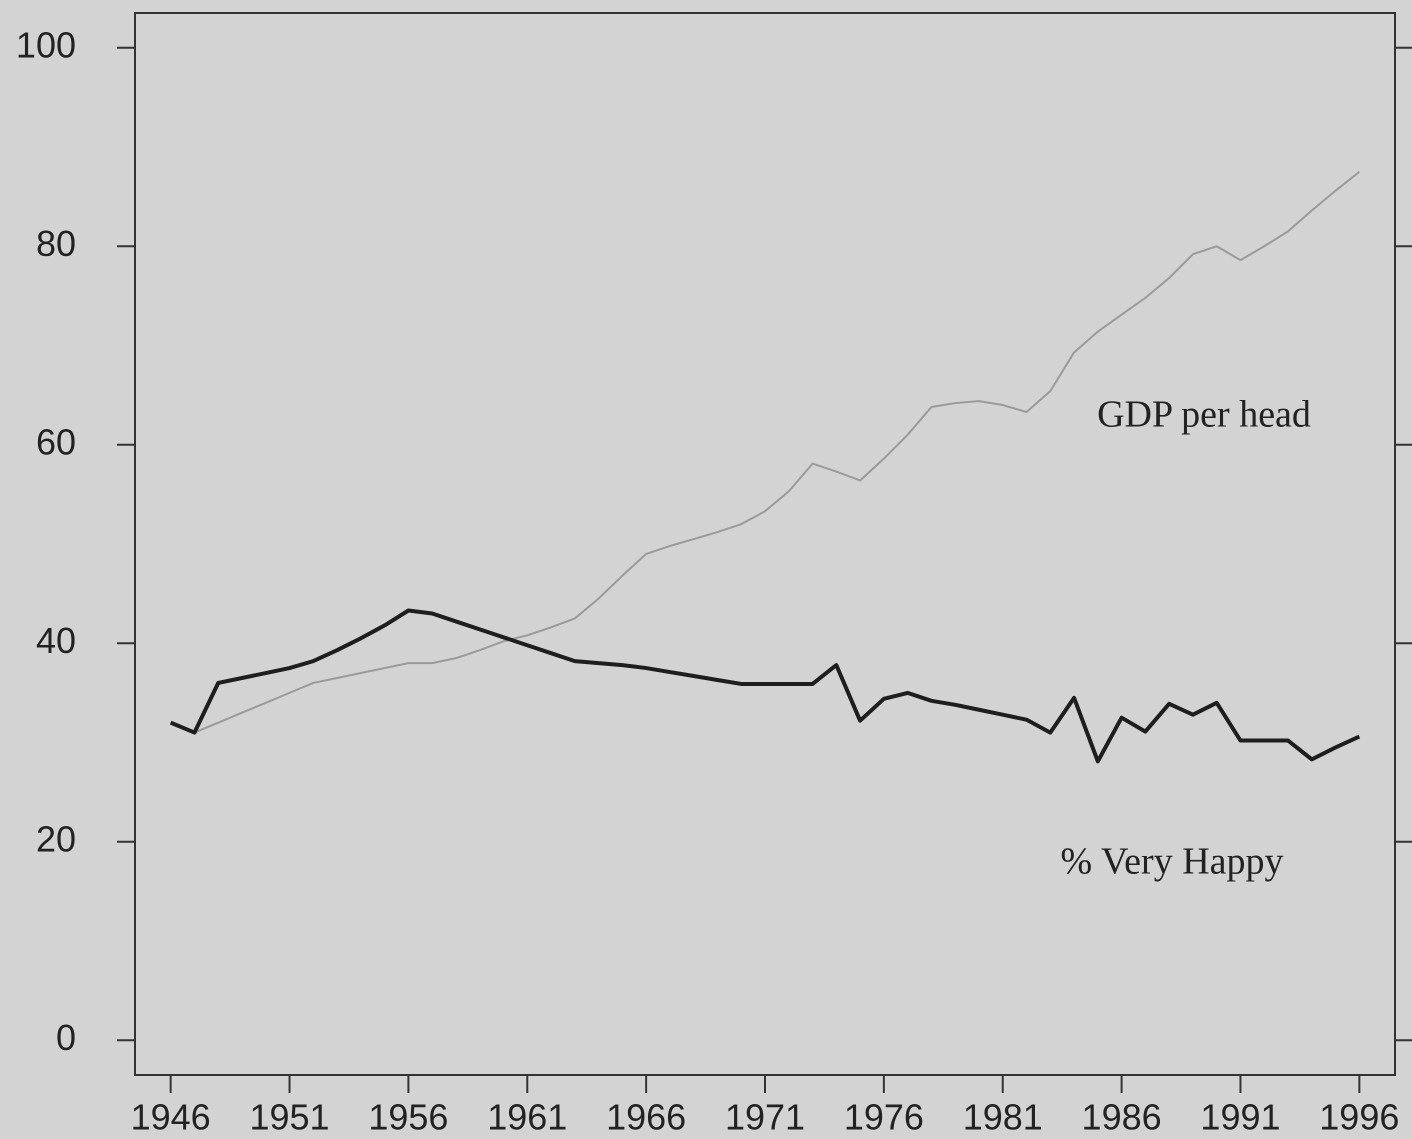 The height and width of the screenshot is (1139, 1412). I want to click on x-tick-label: 1981, so click(1003, 1117).